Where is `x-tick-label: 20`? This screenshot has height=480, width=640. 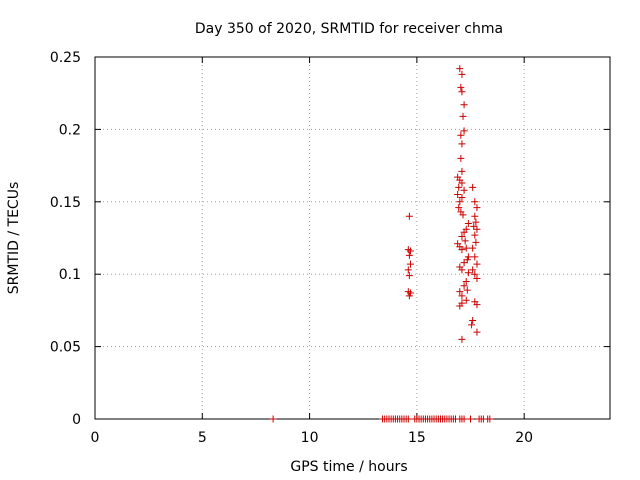
x-tick-label: 20 is located at coordinates (524, 438).